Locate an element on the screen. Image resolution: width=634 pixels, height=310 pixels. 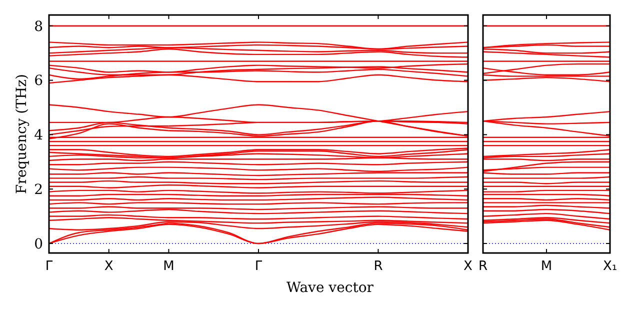
y-tick-label: 6 is located at coordinates (39, 81).